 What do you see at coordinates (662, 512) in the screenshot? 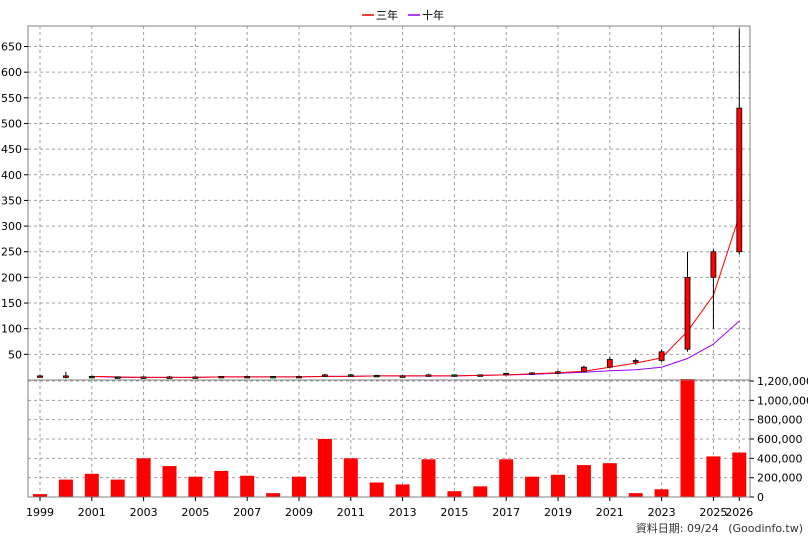
I see `year-tick-label: 2023` at bounding box center [662, 512].